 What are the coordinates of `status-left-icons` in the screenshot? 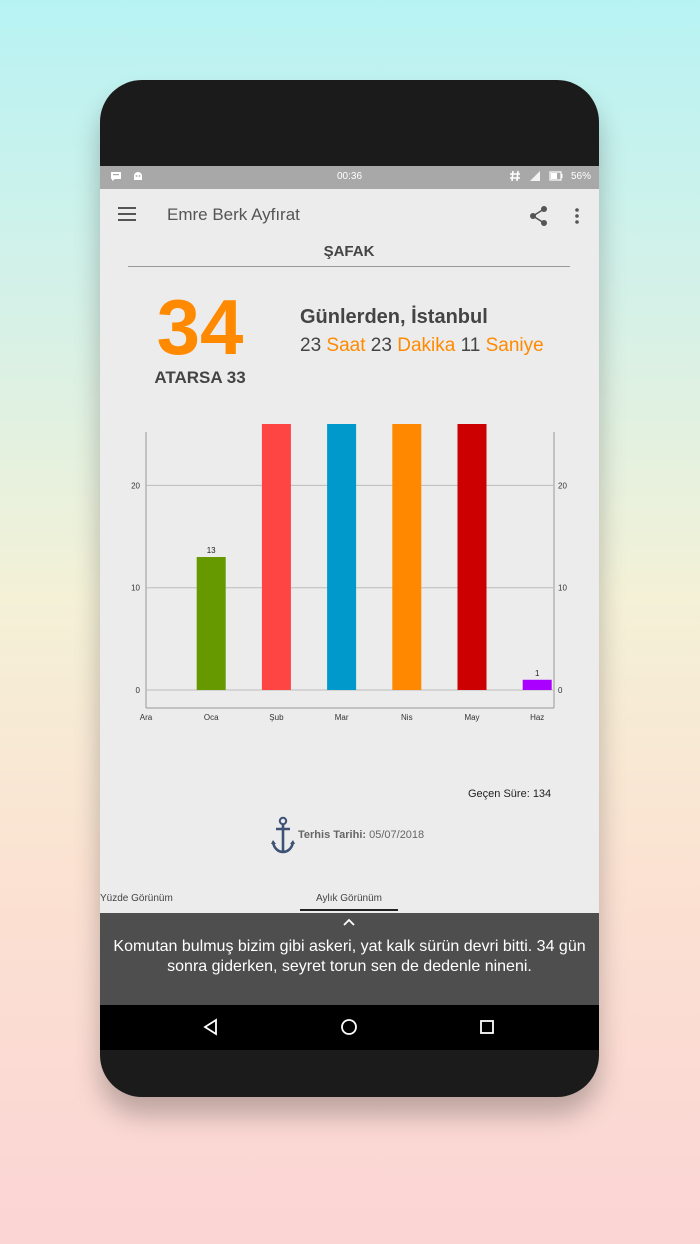 It's located at (127, 176).